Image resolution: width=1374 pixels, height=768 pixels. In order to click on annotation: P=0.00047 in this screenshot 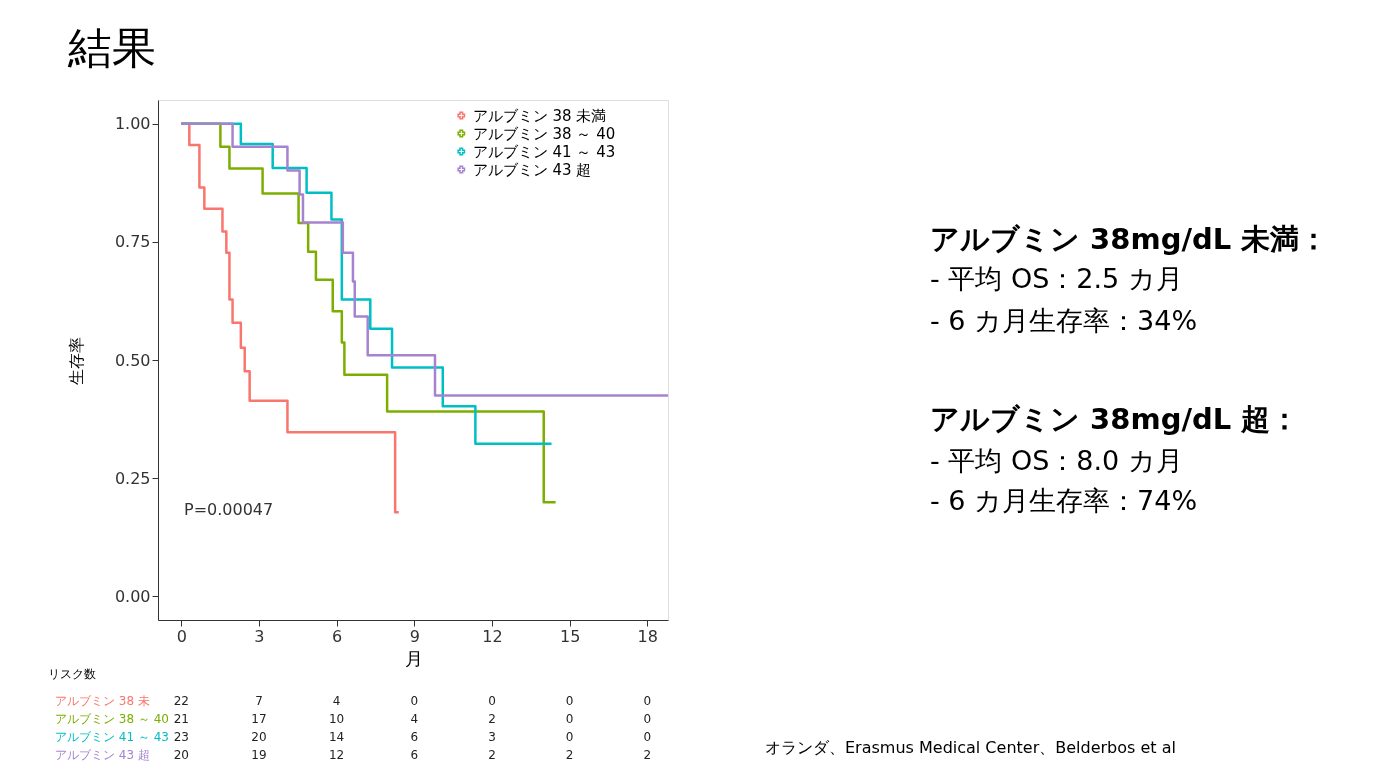, I will do `click(229, 509)`.